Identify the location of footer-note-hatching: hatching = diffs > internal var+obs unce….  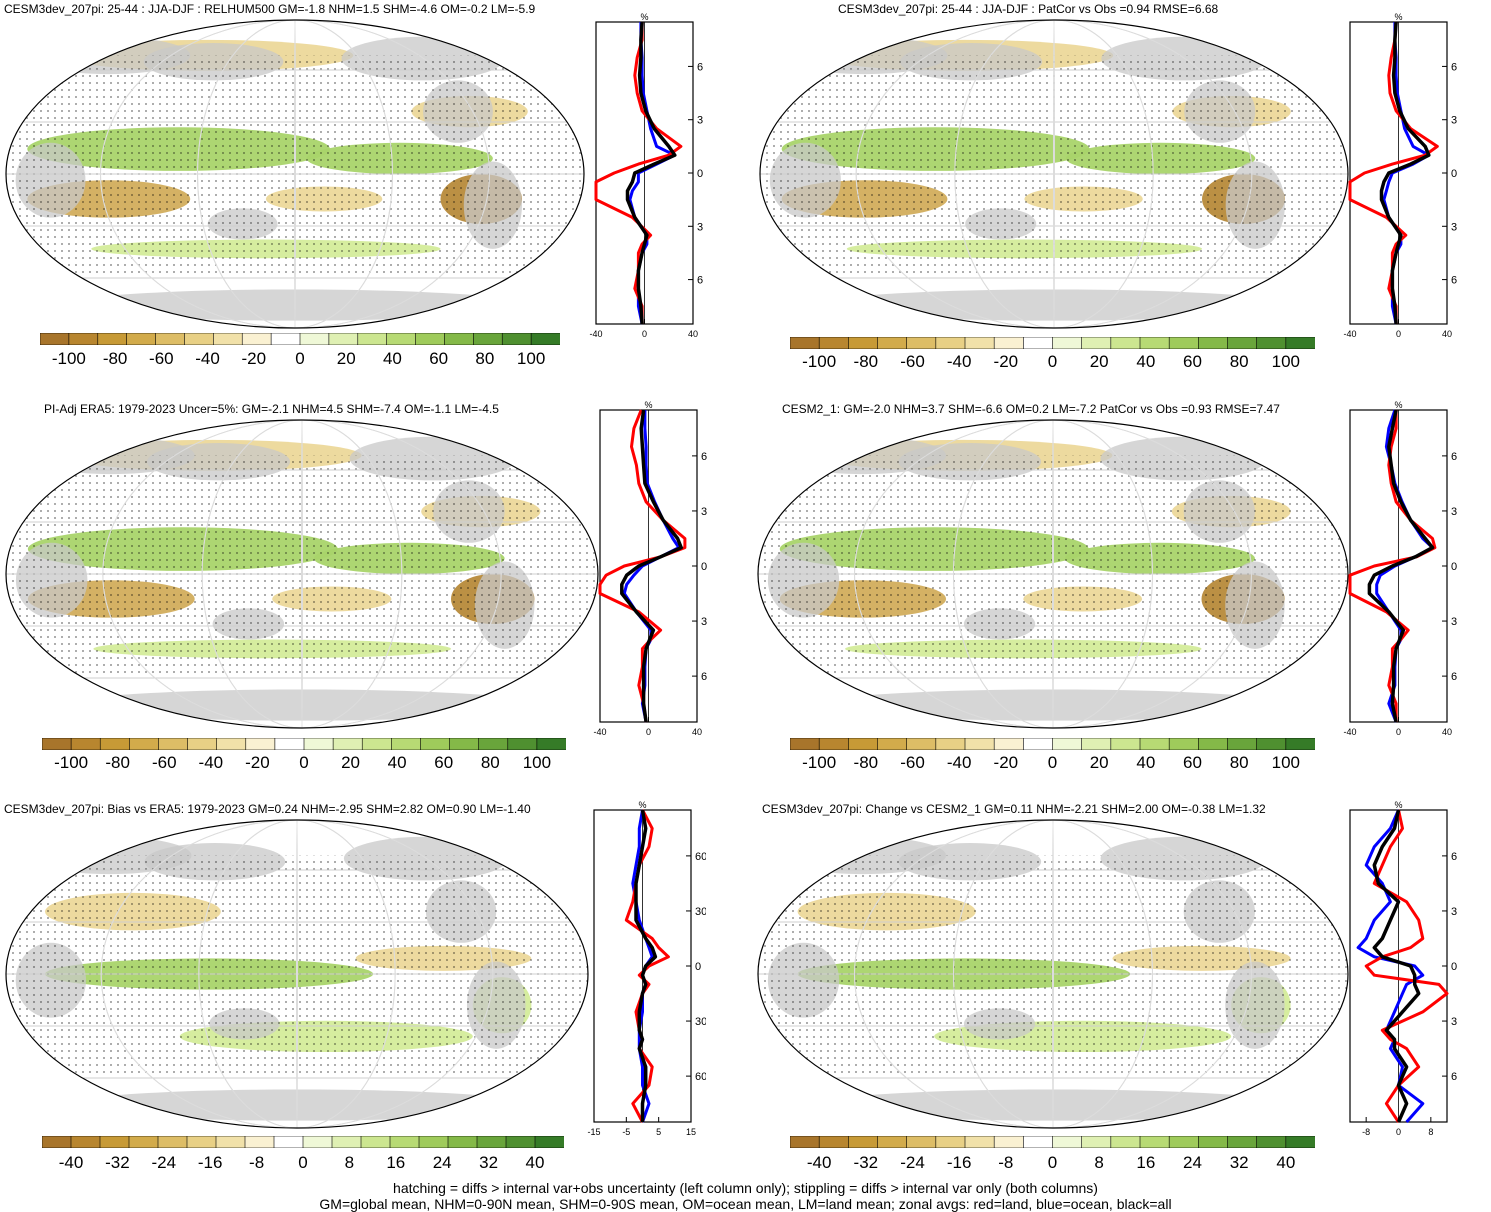
(745, 1188).